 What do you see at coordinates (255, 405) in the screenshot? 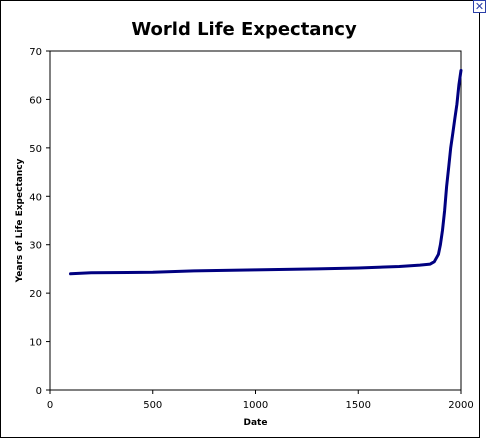
I see `x-tick-label: 1000` at bounding box center [255, 405].